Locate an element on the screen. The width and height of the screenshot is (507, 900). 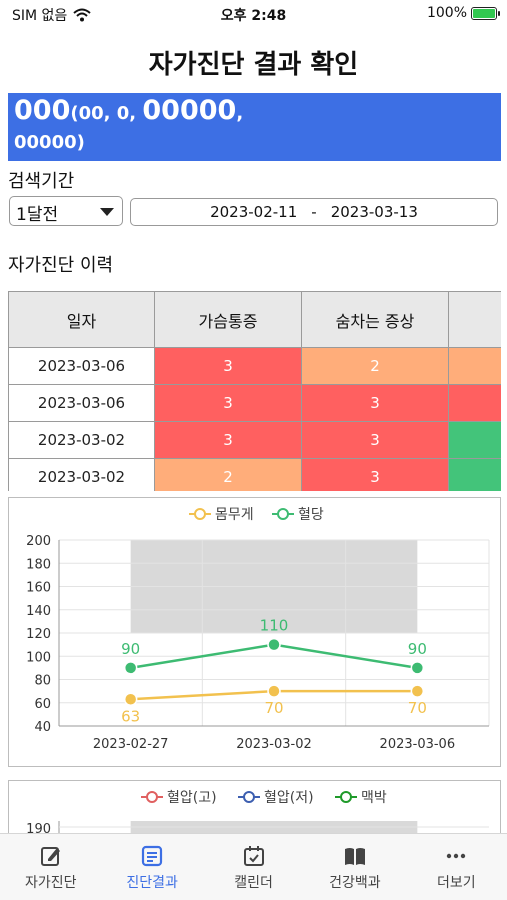
tab-label: 자가진단 is located at coordinates (50, 883).